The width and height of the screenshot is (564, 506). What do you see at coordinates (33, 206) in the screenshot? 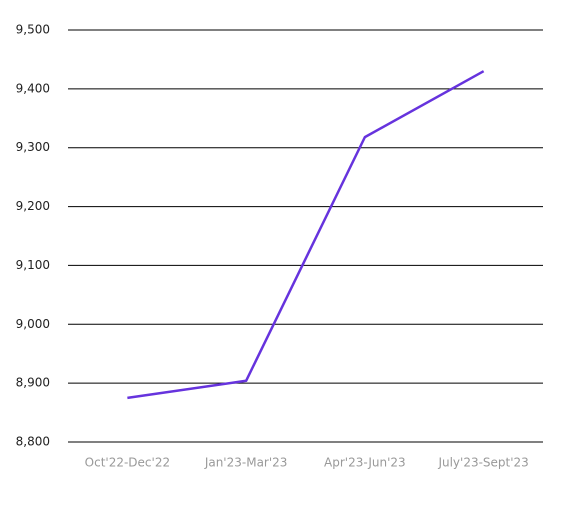
I see `y-tick-label: 9,200` at bounding box center [33, 206].